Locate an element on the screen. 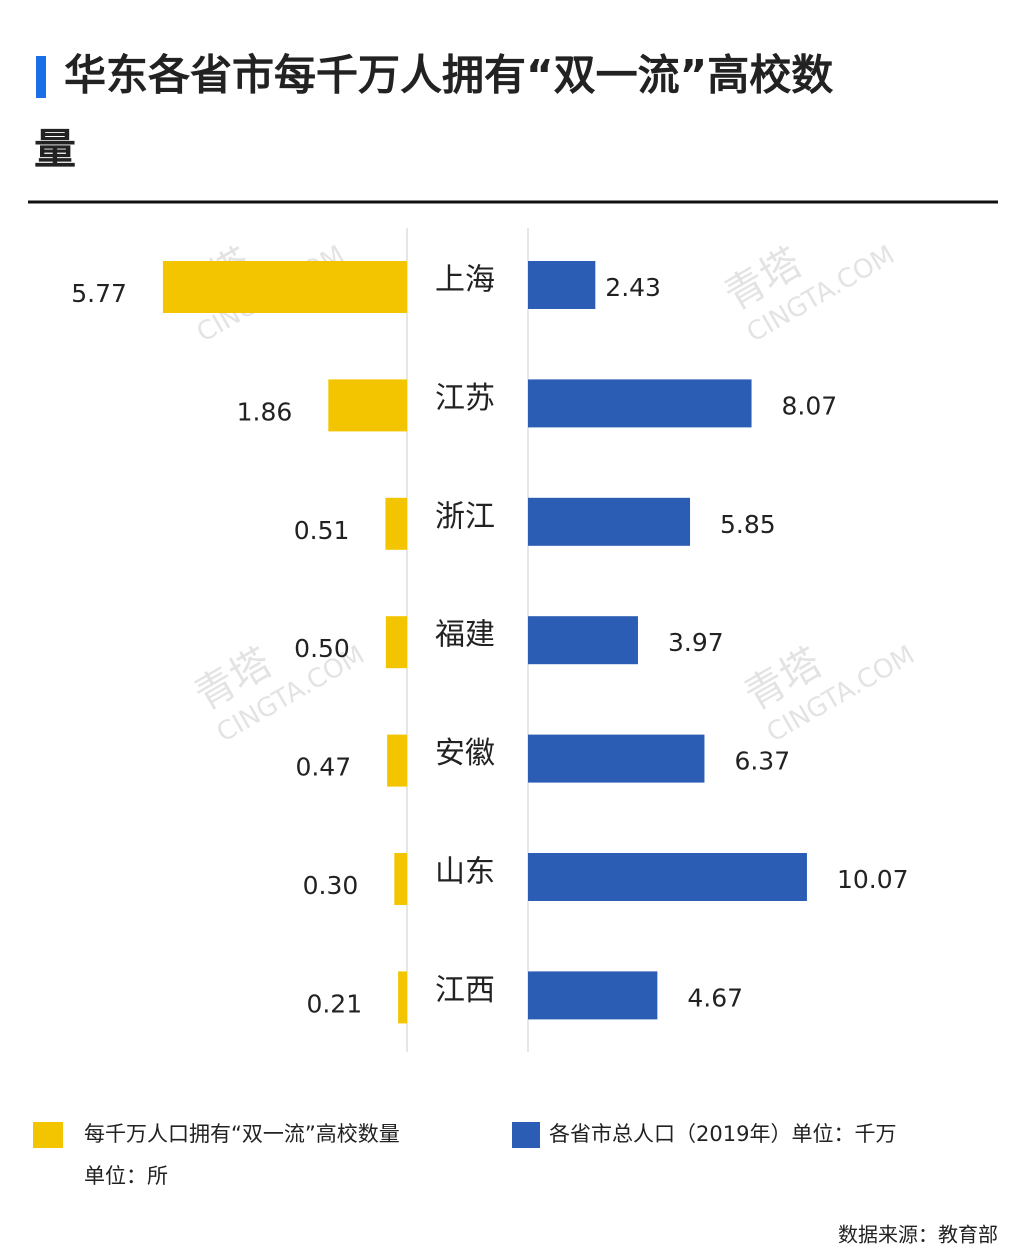 The height and width of the screenshot is (1252, 1024). value-label: 3.97 is located at coordinates (696, 642).